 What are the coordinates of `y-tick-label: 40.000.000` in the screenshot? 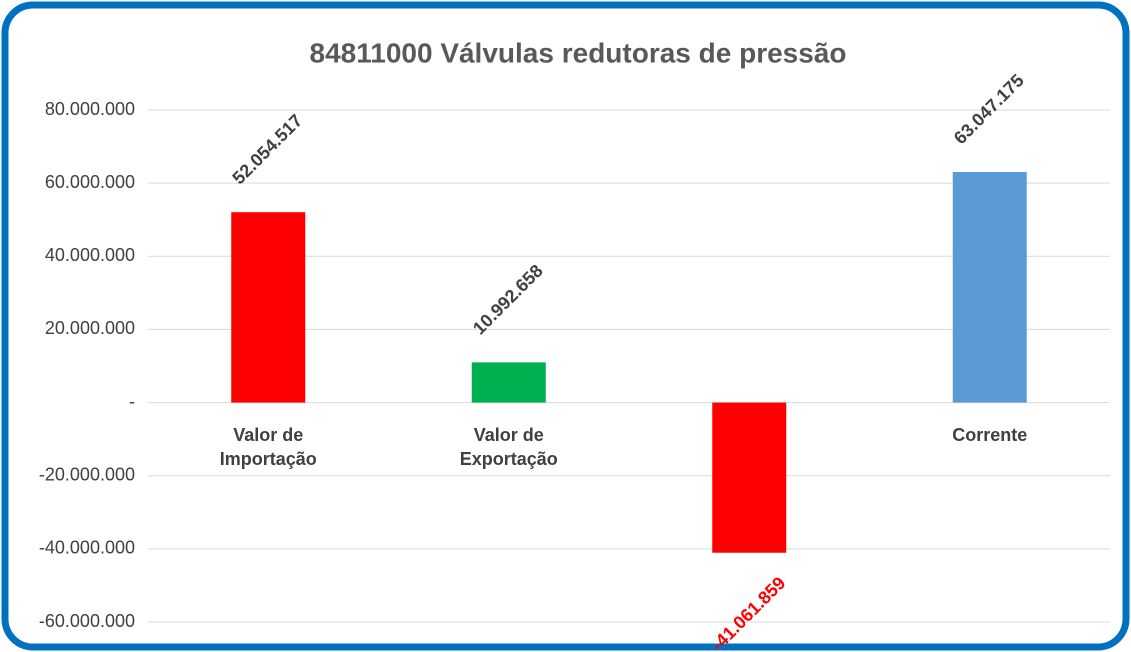 It's located at (90, 255).